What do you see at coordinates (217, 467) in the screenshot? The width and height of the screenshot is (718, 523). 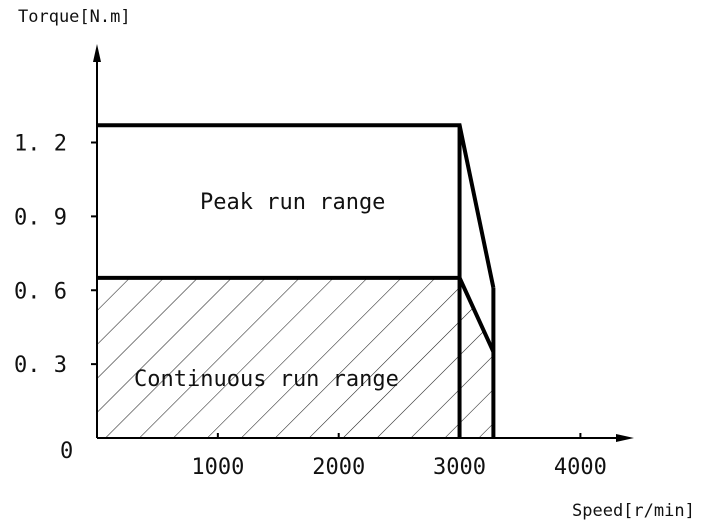 I see `x-tick-label: 1000` at bounding box center [217, 467].